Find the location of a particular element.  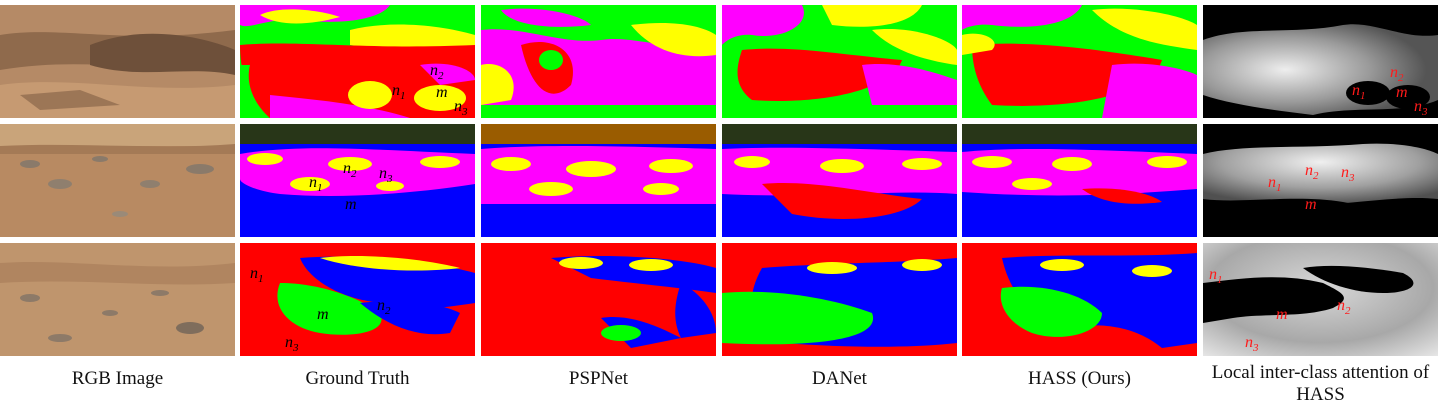

gt-r1-n1: n1 is located at coordinates (399, 92).